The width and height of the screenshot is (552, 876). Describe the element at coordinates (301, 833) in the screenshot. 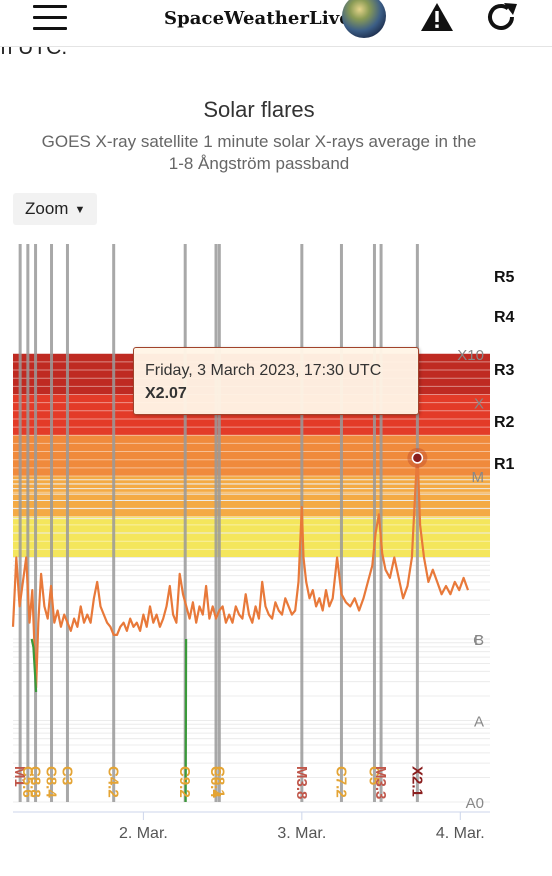

I see `x-tick-label: 3. Mar.` at that location.